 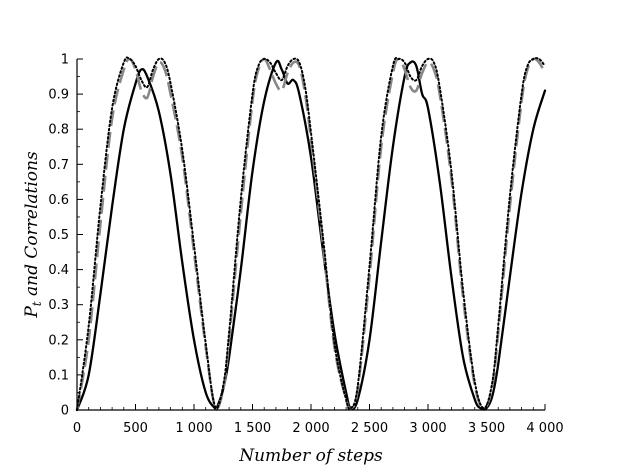 I want to click on y-tick-label: 0.4, so click(x=58, y=270).